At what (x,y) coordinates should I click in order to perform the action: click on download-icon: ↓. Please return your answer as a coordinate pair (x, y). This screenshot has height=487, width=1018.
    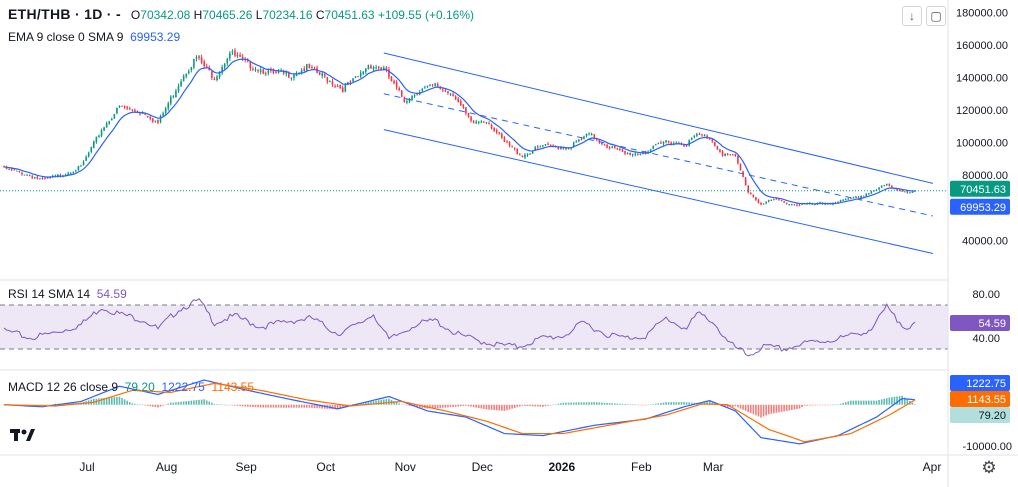
    Looking at the image, I should click on (912, 16).